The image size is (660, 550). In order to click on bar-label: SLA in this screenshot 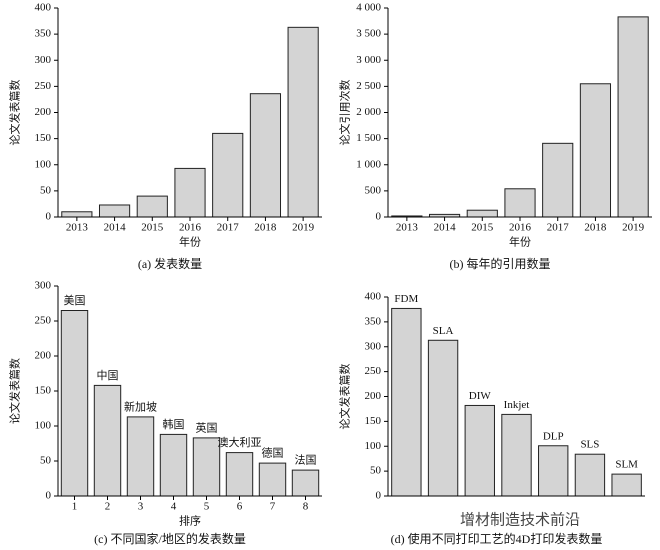, I will do `click(443, 331)`.